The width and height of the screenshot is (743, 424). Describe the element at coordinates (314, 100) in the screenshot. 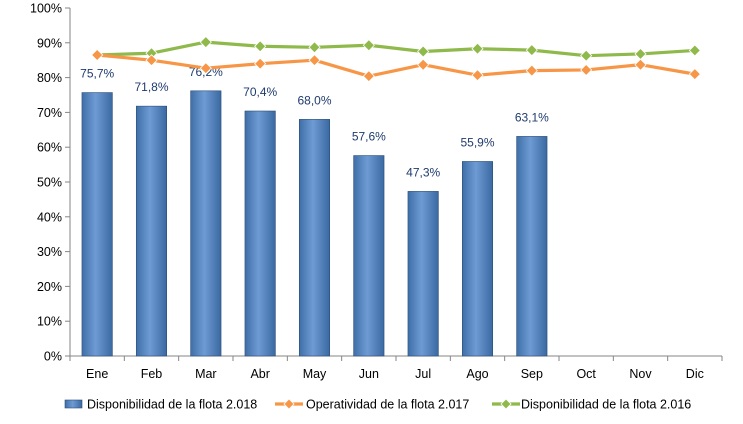

I see `bar-data-label: 68,0%` at that location.